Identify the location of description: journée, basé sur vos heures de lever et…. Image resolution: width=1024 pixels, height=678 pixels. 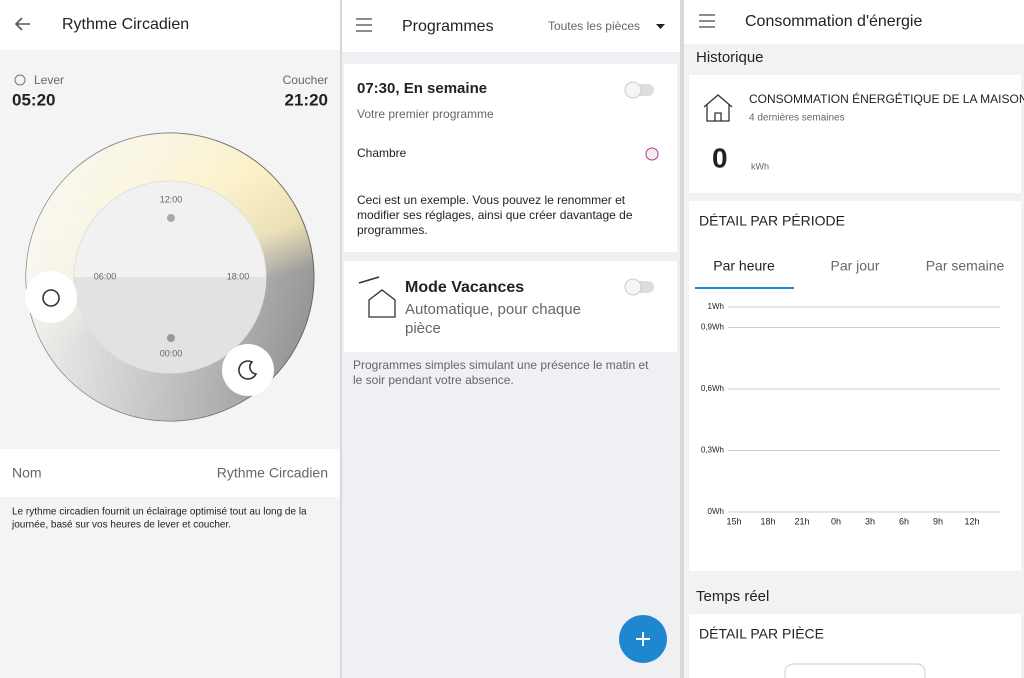
(121, 525).